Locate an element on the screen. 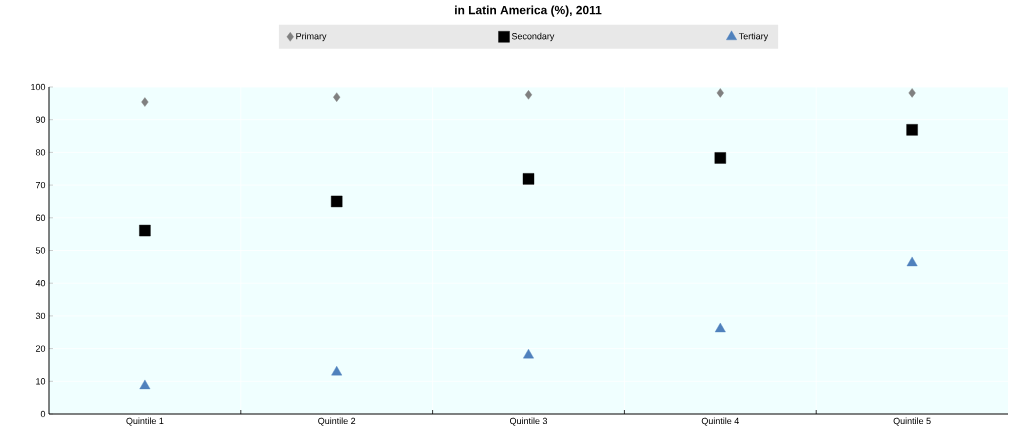 The width and height of the screenshot is (1021, 436). y-tick-label: 40 is located at coordinates (40, 283).